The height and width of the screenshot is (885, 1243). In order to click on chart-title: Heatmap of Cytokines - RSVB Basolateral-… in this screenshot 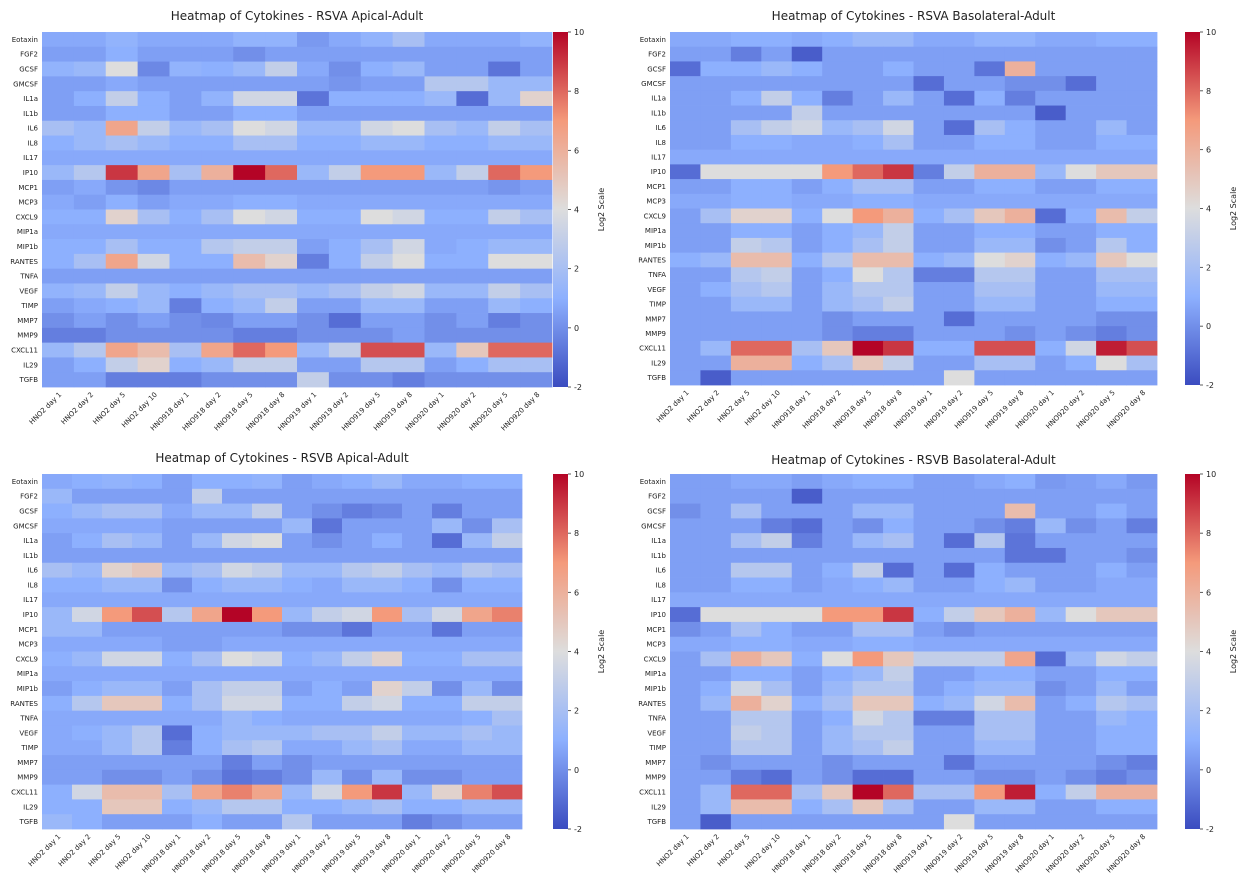, I will do `click(913, 460)`.